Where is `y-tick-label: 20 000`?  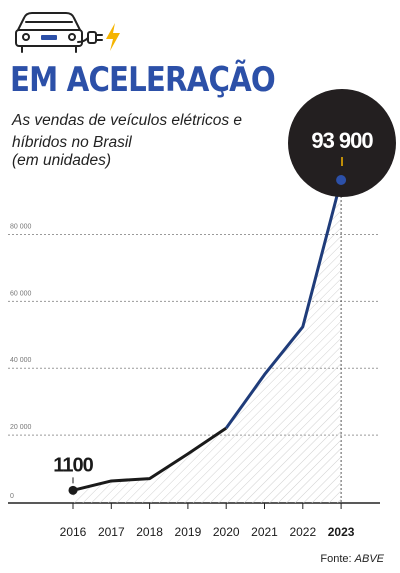
y-tick-label: 20 000 is located at coordinates (21, 427).